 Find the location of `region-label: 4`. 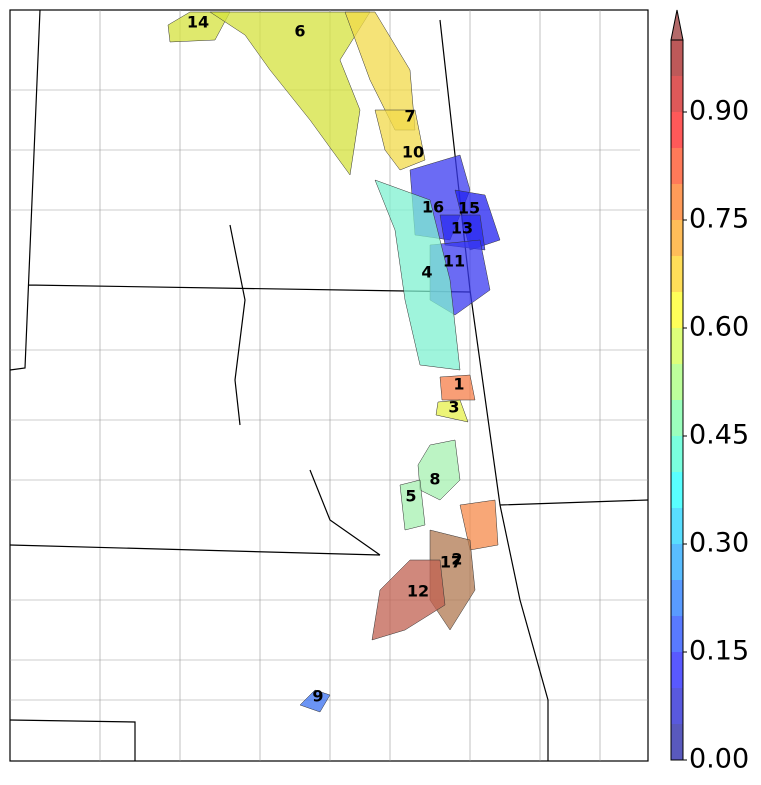

region-label: 4 is located at coordinates (426, 272).